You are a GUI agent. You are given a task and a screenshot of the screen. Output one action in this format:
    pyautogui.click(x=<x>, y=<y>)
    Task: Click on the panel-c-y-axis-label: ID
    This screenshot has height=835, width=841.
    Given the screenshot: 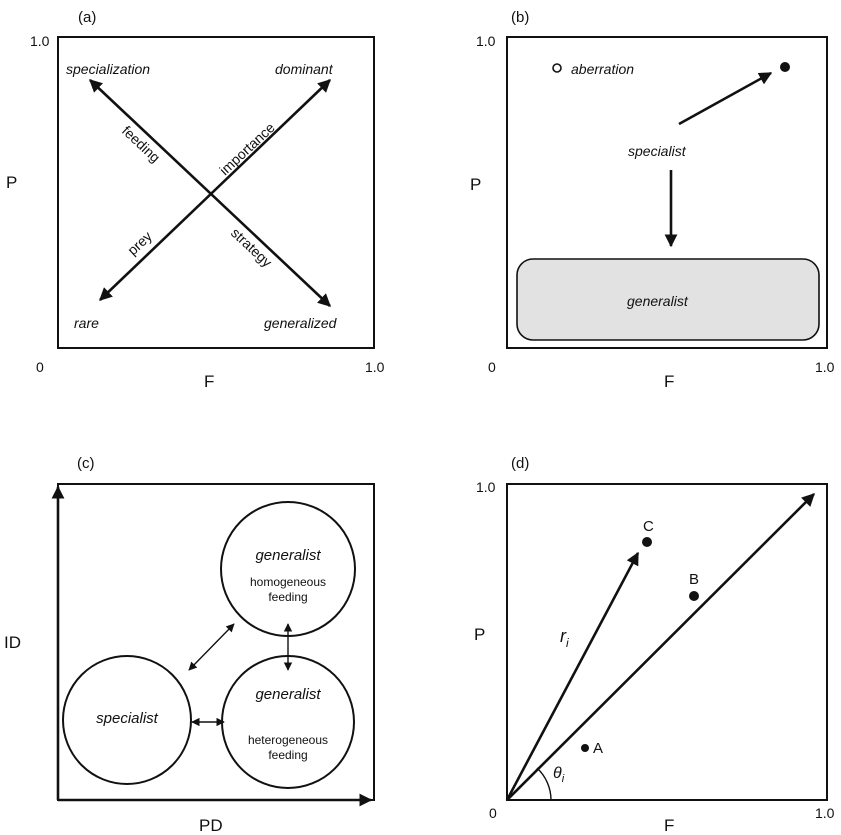 What is the action you would take?
    pyautogui.click(x=12, y=642)
    